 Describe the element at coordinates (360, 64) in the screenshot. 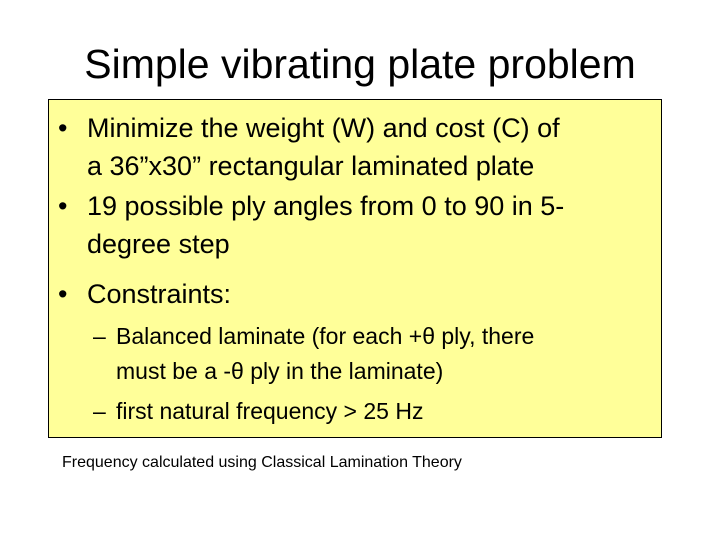

I see `slide-title: Simple vibrating plate problem` at that location.